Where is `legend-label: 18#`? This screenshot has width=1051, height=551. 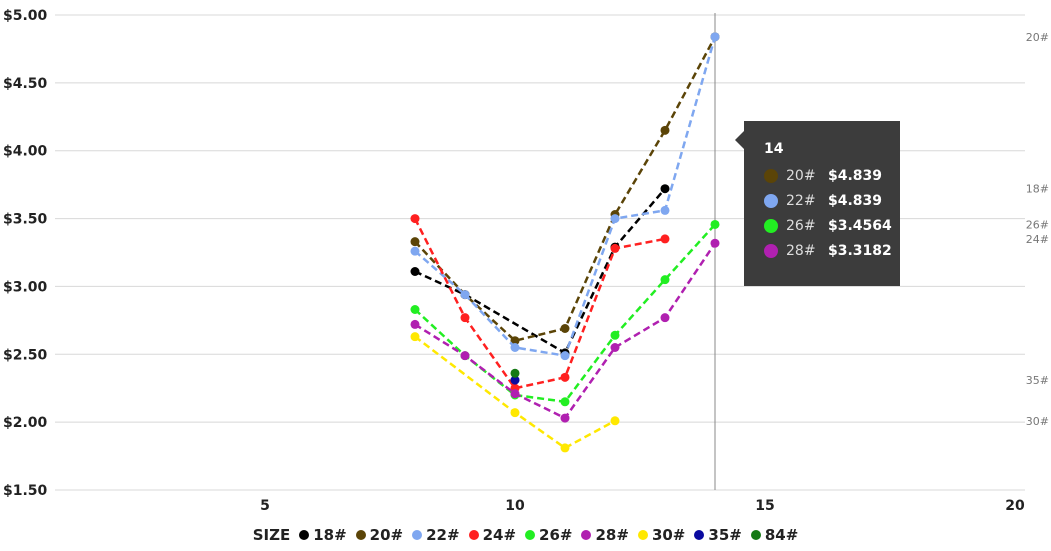 legend-label: 18# is located at coordinates (330, 535).